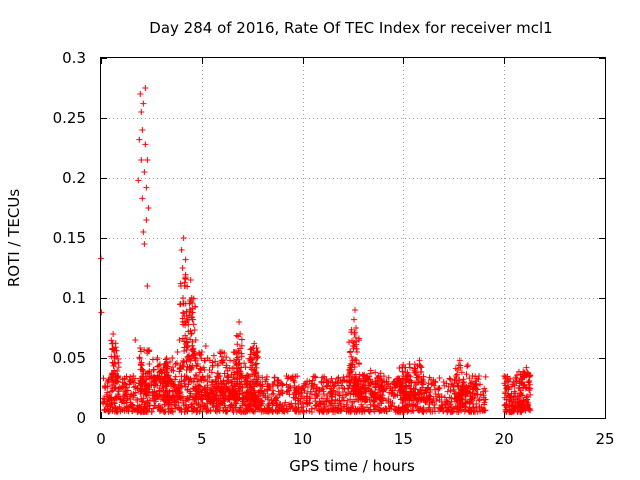 The height and width of the screenshot is (480, 640). I want to click on y-tick-labels: 0 0.05 0.1 0.15 0.2 0.25 0.3, so click(69, 238).